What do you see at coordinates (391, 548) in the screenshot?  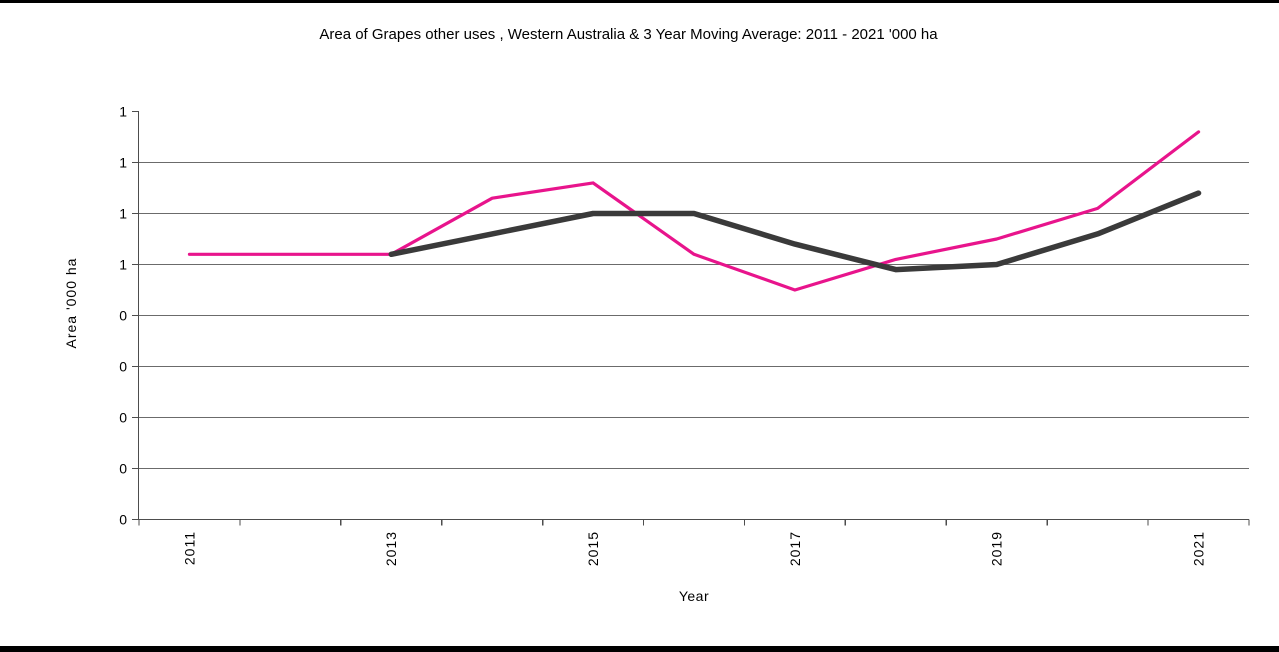 I see `x-tick-label: 2013` at bounding box center [391, 548].